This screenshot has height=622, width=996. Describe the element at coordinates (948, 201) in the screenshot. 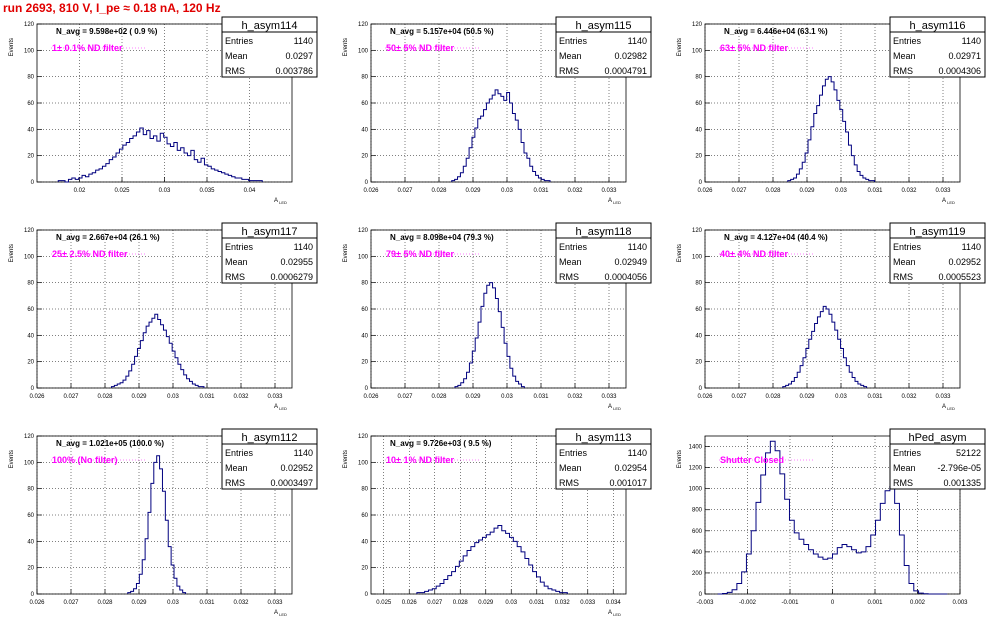

I see `x-axis-label: A LED` at that location.